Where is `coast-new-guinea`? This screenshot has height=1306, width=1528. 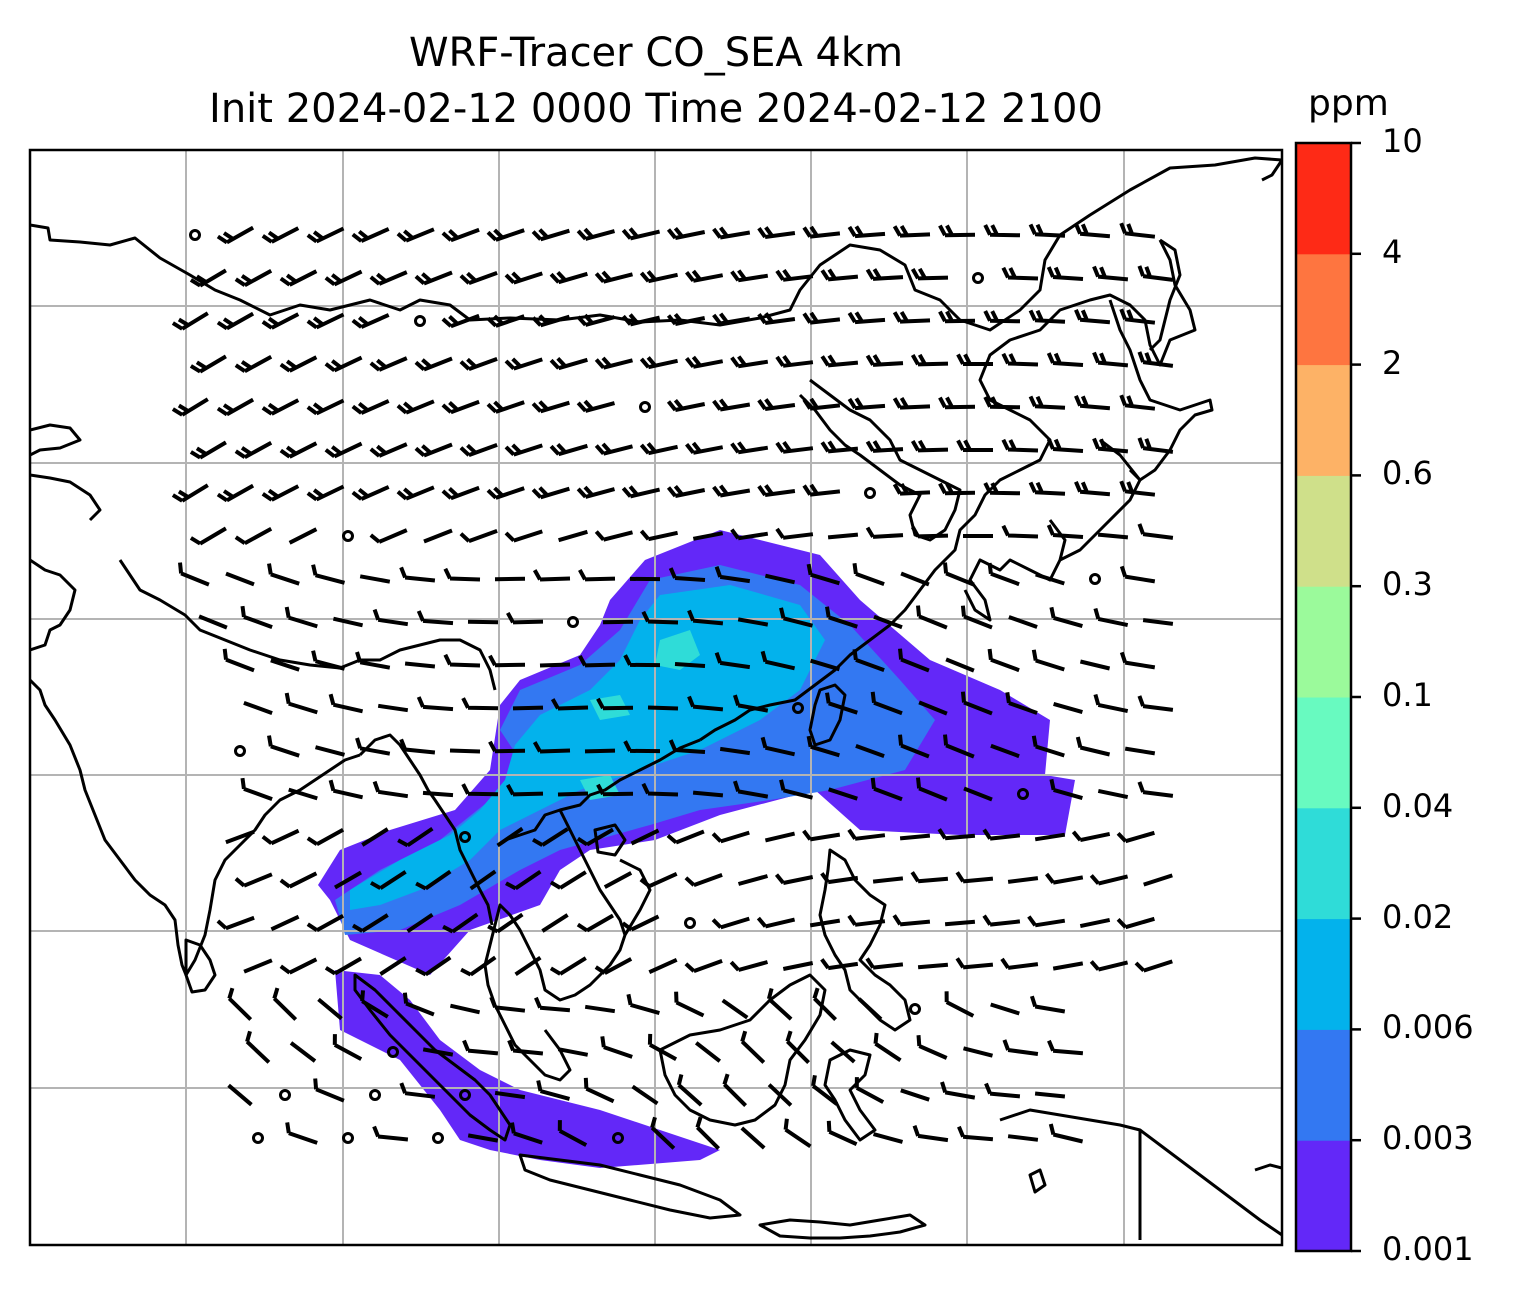 coast-new-guinea is located at coordinates (1140, 1174).